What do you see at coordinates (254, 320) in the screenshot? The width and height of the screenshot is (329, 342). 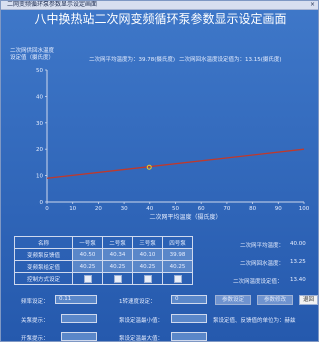 I see `unit-note: 泵设定值、反馈值的单位为：赫兹` at bounding box center [254, 320].